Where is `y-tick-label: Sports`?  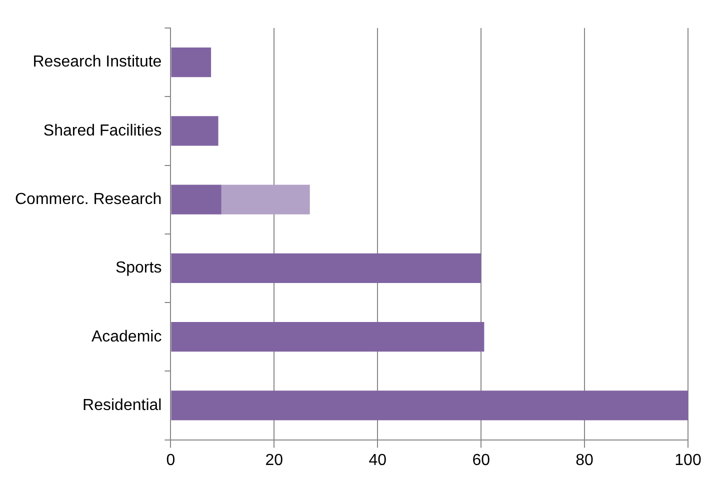 y-tick-label: Sports is located at coordinates (138, 268).